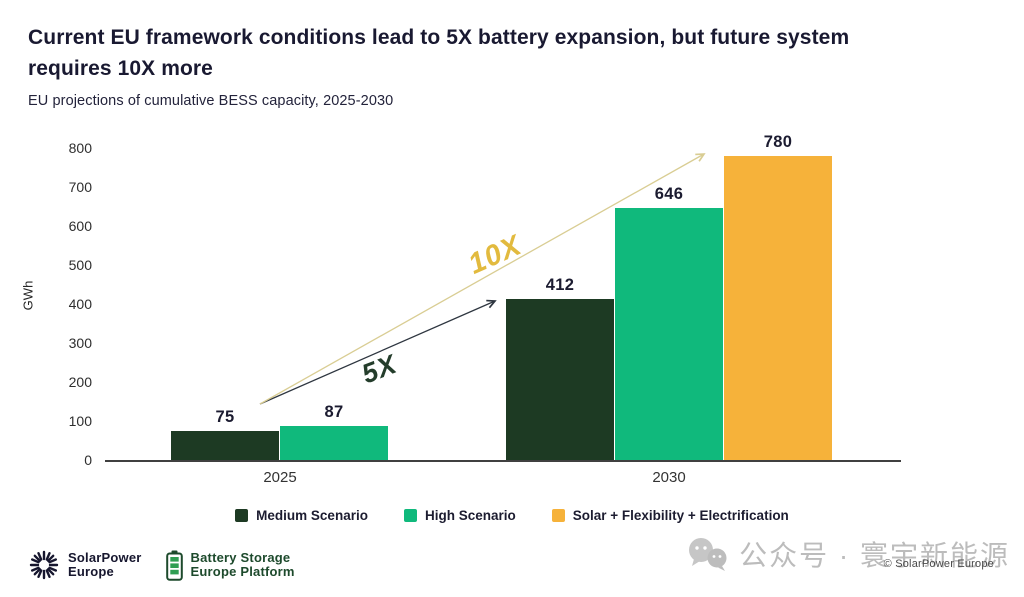 The height and width of the screenshot is (597, 1024). What do you see at coordinates (225, 445) in the screenshot?
I see `bar-2025-medium-scenario` at bounding box center [225, 445].